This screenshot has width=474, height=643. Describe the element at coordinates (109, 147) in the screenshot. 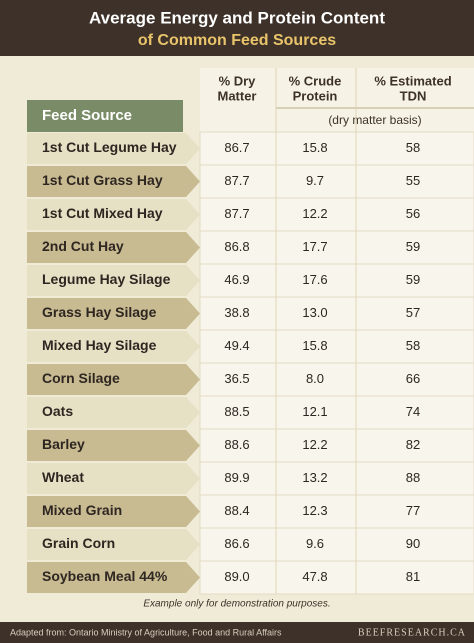

I see `row-label: 1st Cut Legume Hay` at that location.